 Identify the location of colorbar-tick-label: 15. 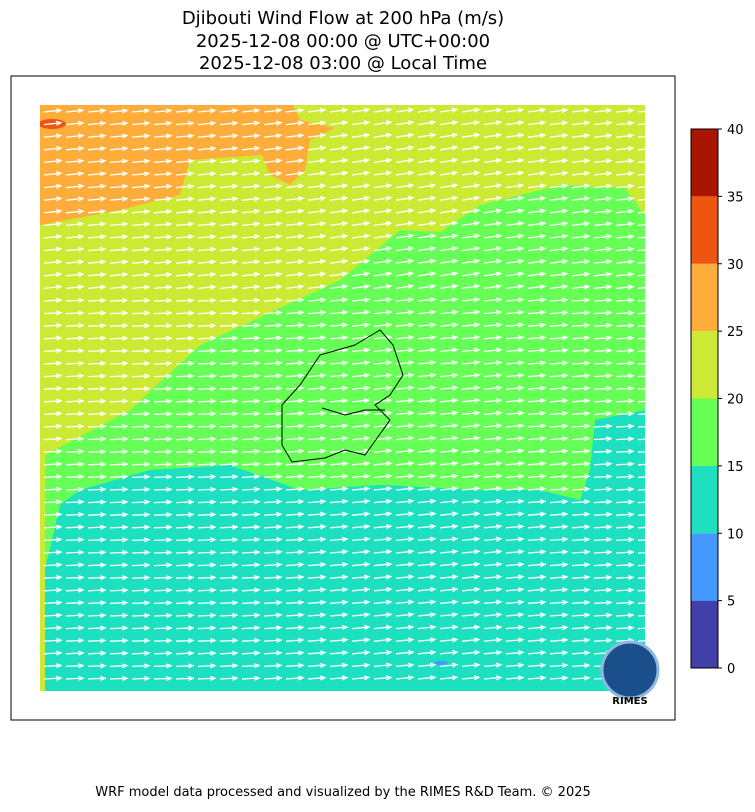
(735, 467).